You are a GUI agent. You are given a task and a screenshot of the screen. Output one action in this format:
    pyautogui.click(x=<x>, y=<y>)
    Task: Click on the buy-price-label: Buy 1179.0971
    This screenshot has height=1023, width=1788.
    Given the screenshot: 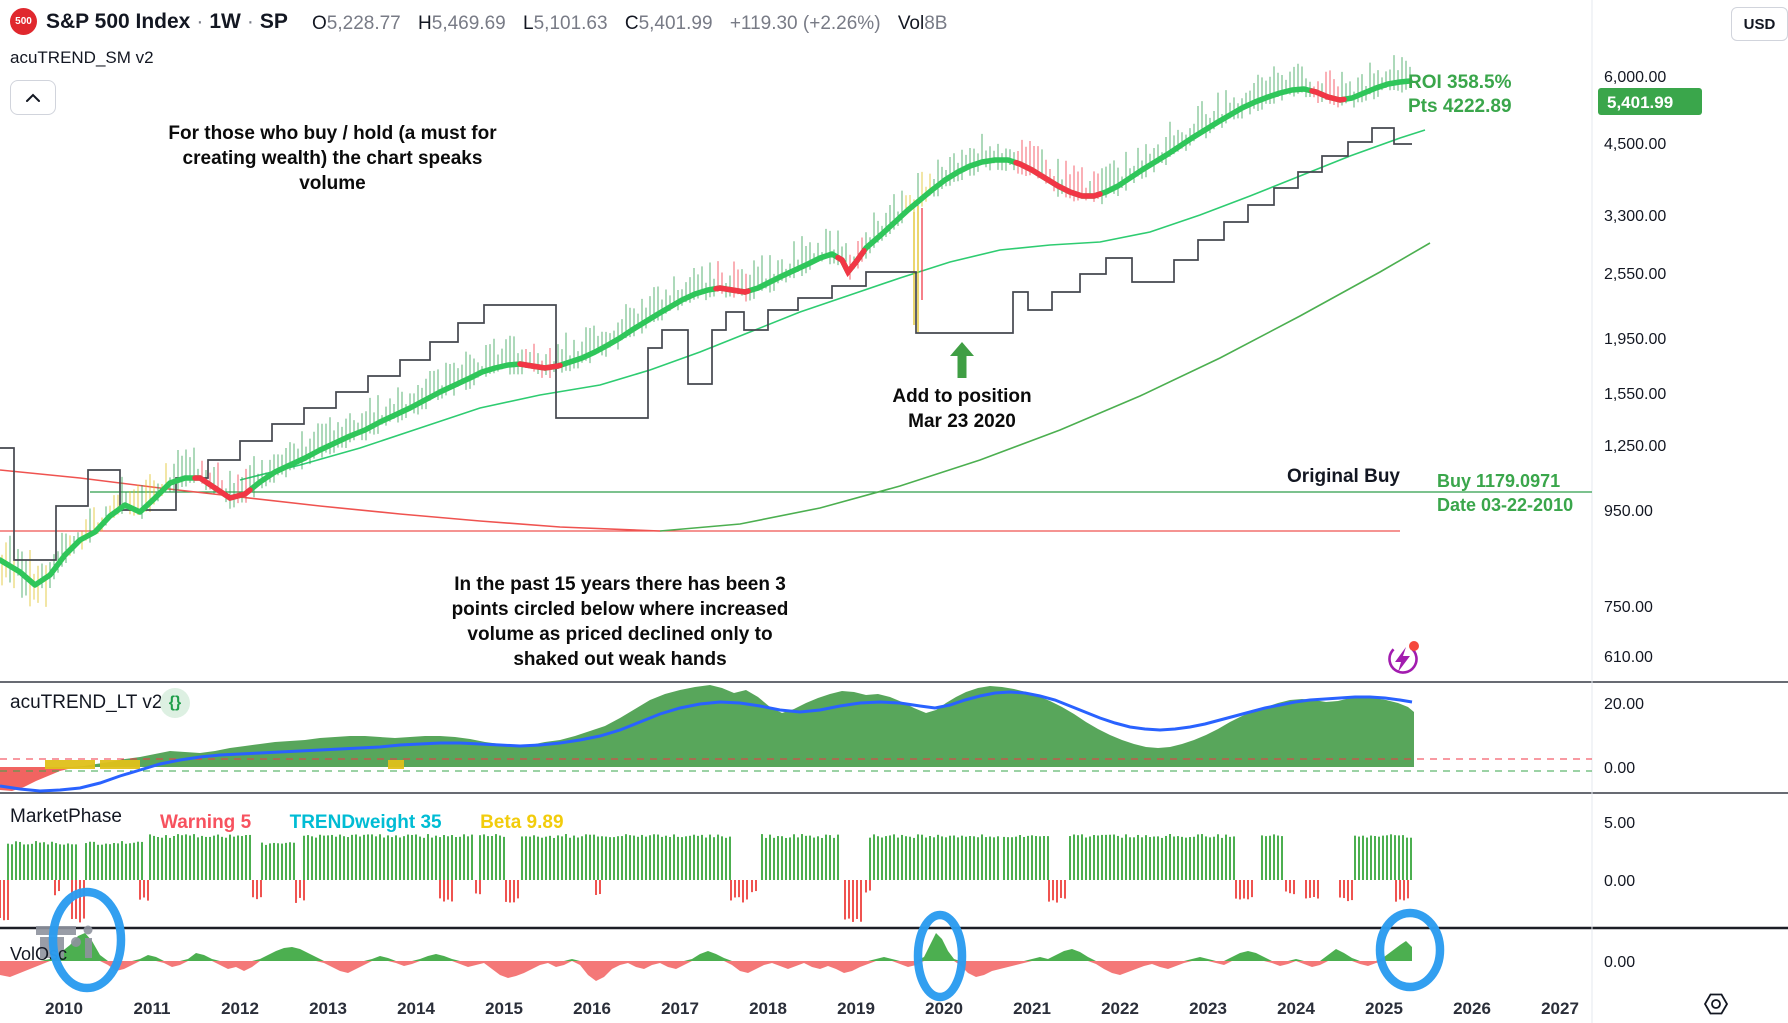 What is the action you would take?
    pyautogui.click(x=1499, y=481)
    